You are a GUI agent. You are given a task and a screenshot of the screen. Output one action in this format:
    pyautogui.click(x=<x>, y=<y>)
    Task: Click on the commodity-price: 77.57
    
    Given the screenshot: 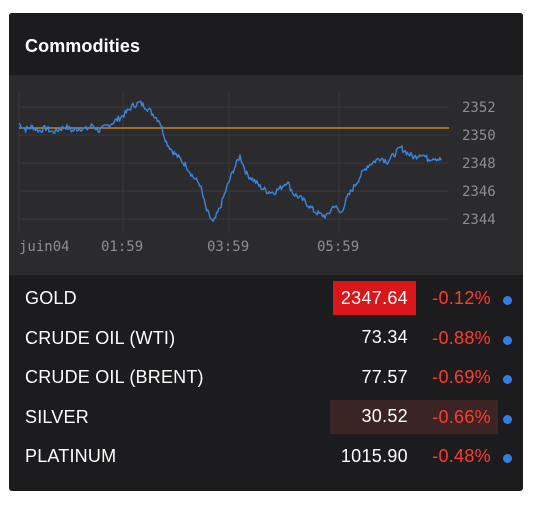 What is the action you would take?
    pyautogui.click(x=384, y=376)
    